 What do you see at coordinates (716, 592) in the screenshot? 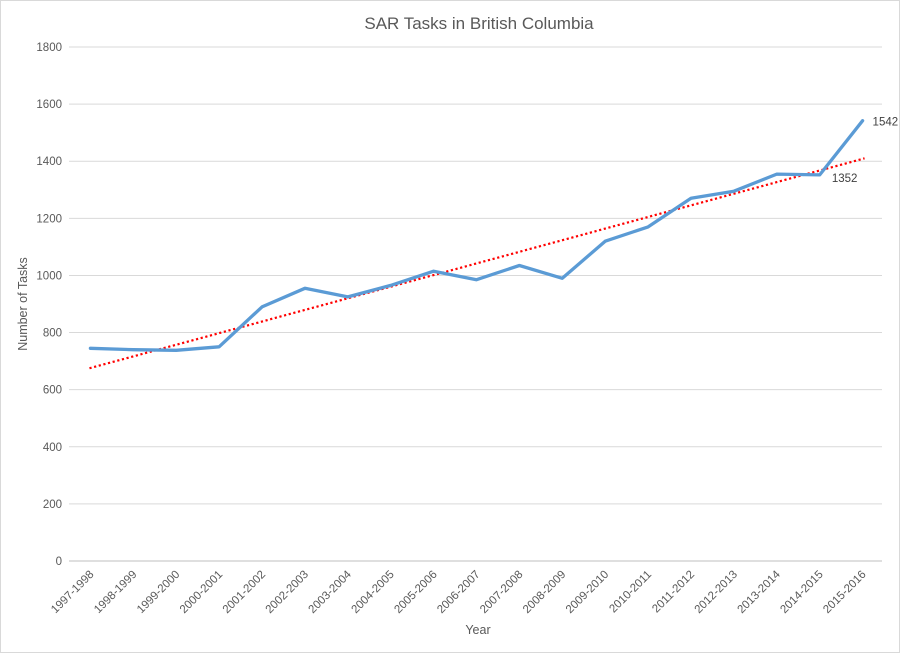
I see `x-tick-label: 2012-2013` at bounding box center [716, 592].